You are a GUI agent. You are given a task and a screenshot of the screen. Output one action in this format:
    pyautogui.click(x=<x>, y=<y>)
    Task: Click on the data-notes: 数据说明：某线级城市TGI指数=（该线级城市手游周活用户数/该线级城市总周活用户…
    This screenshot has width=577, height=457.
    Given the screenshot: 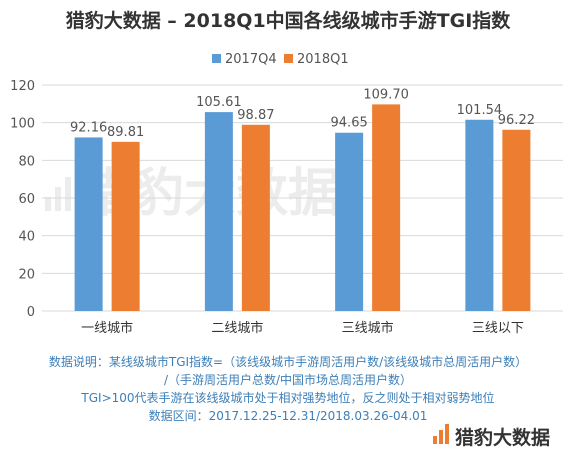 What is the action you would take?
    pyautogui.click(x=288, y=388)
    